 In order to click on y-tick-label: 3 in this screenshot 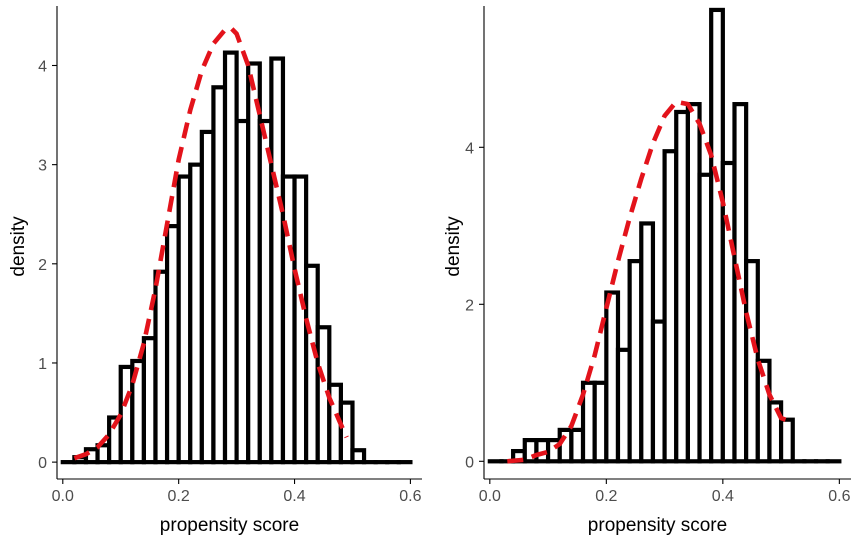, I will do `click(42, 166)`.